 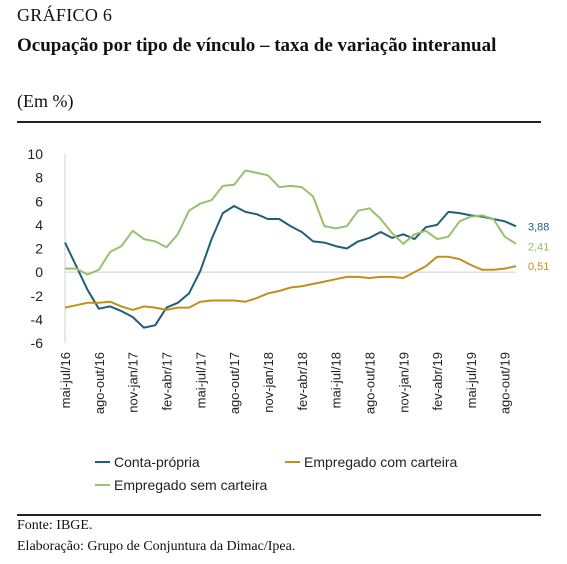 What do you see at coordinates (39, 178) in the screenshot?
I see `y-tick-label: 8` at bounding box center [39, 178].